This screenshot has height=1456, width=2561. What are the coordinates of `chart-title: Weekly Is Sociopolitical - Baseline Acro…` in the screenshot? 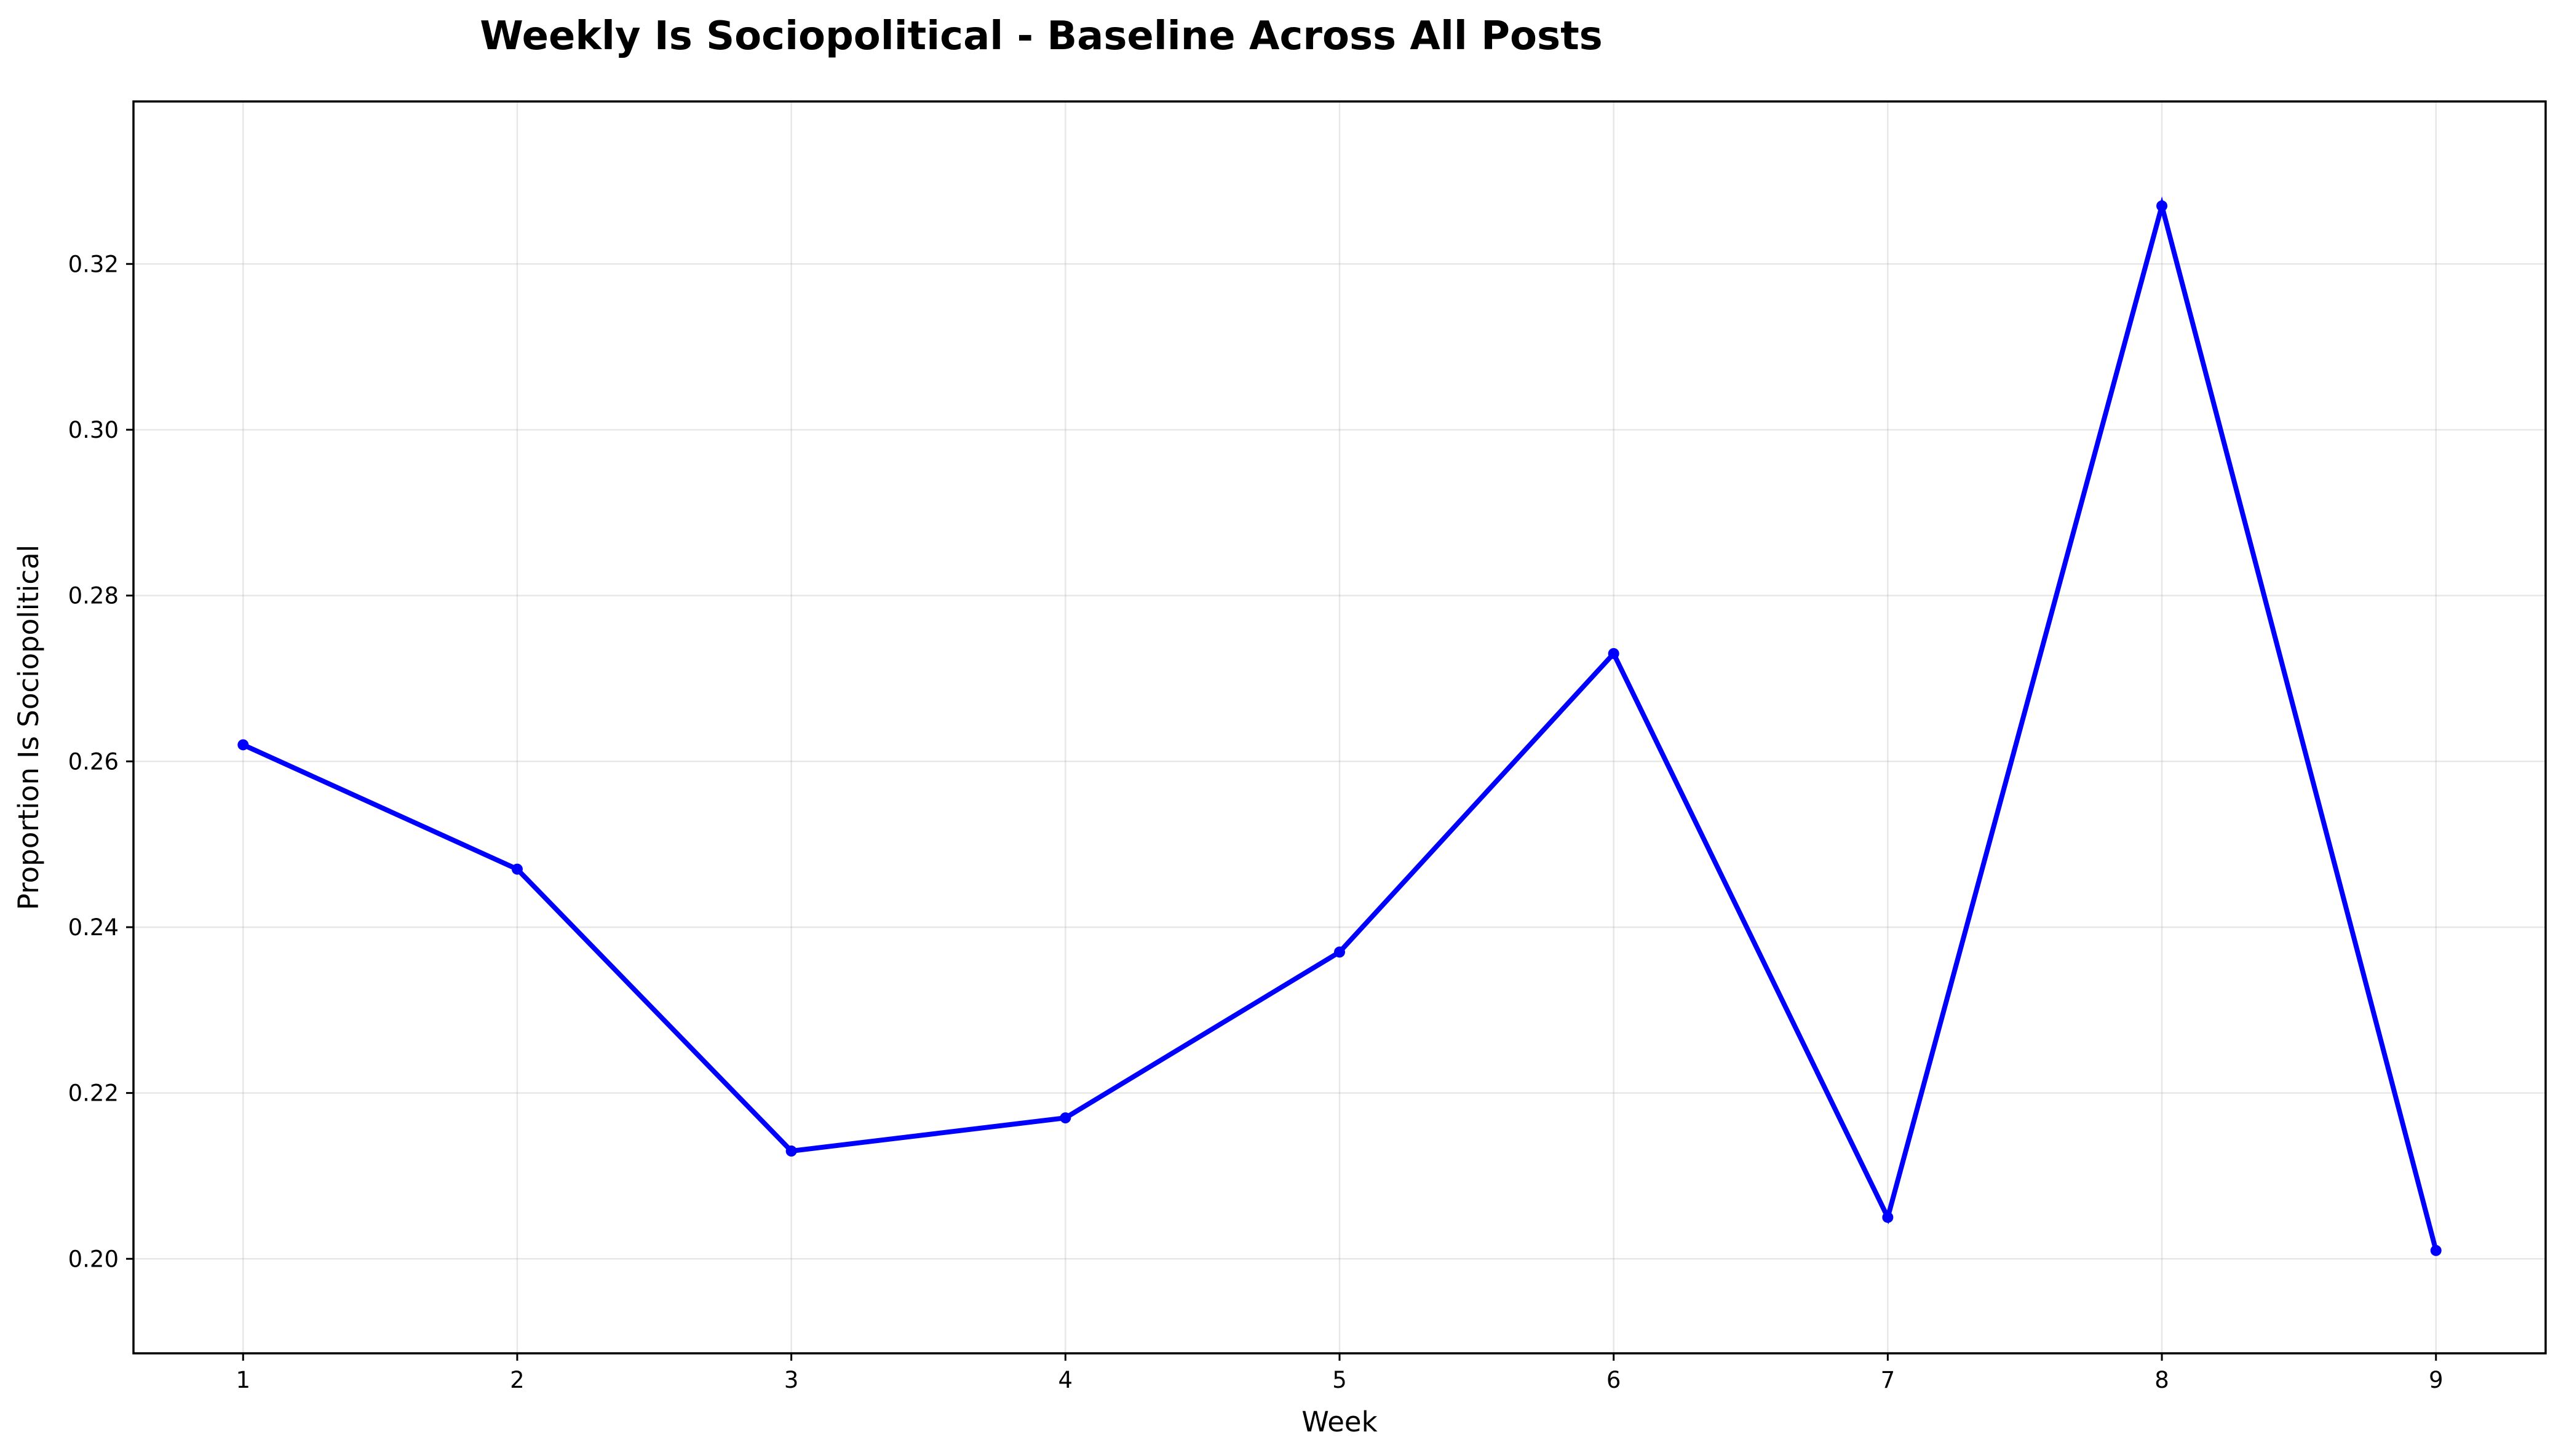 It's located at (1042, 37).